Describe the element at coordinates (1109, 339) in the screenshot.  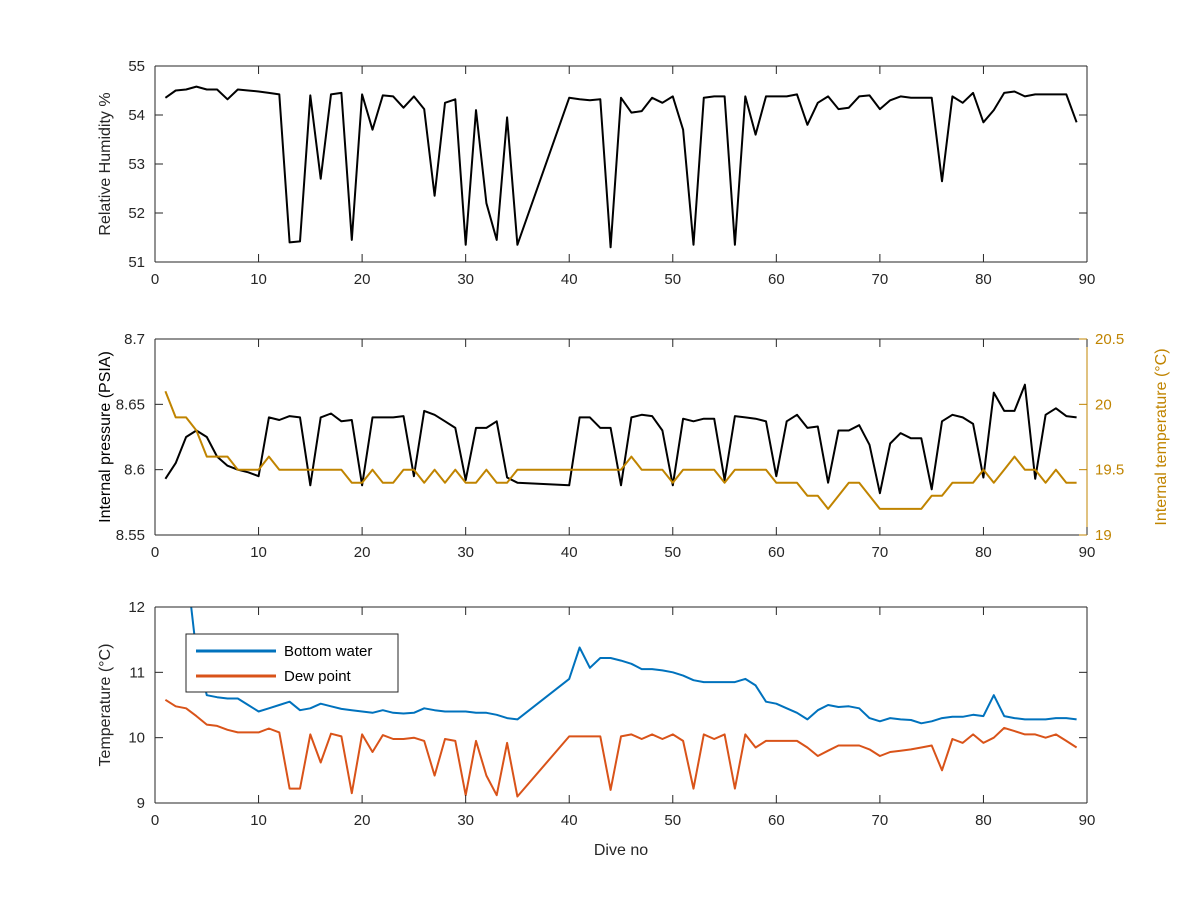
I see `y-right-tick-label: 20.5` at that location.